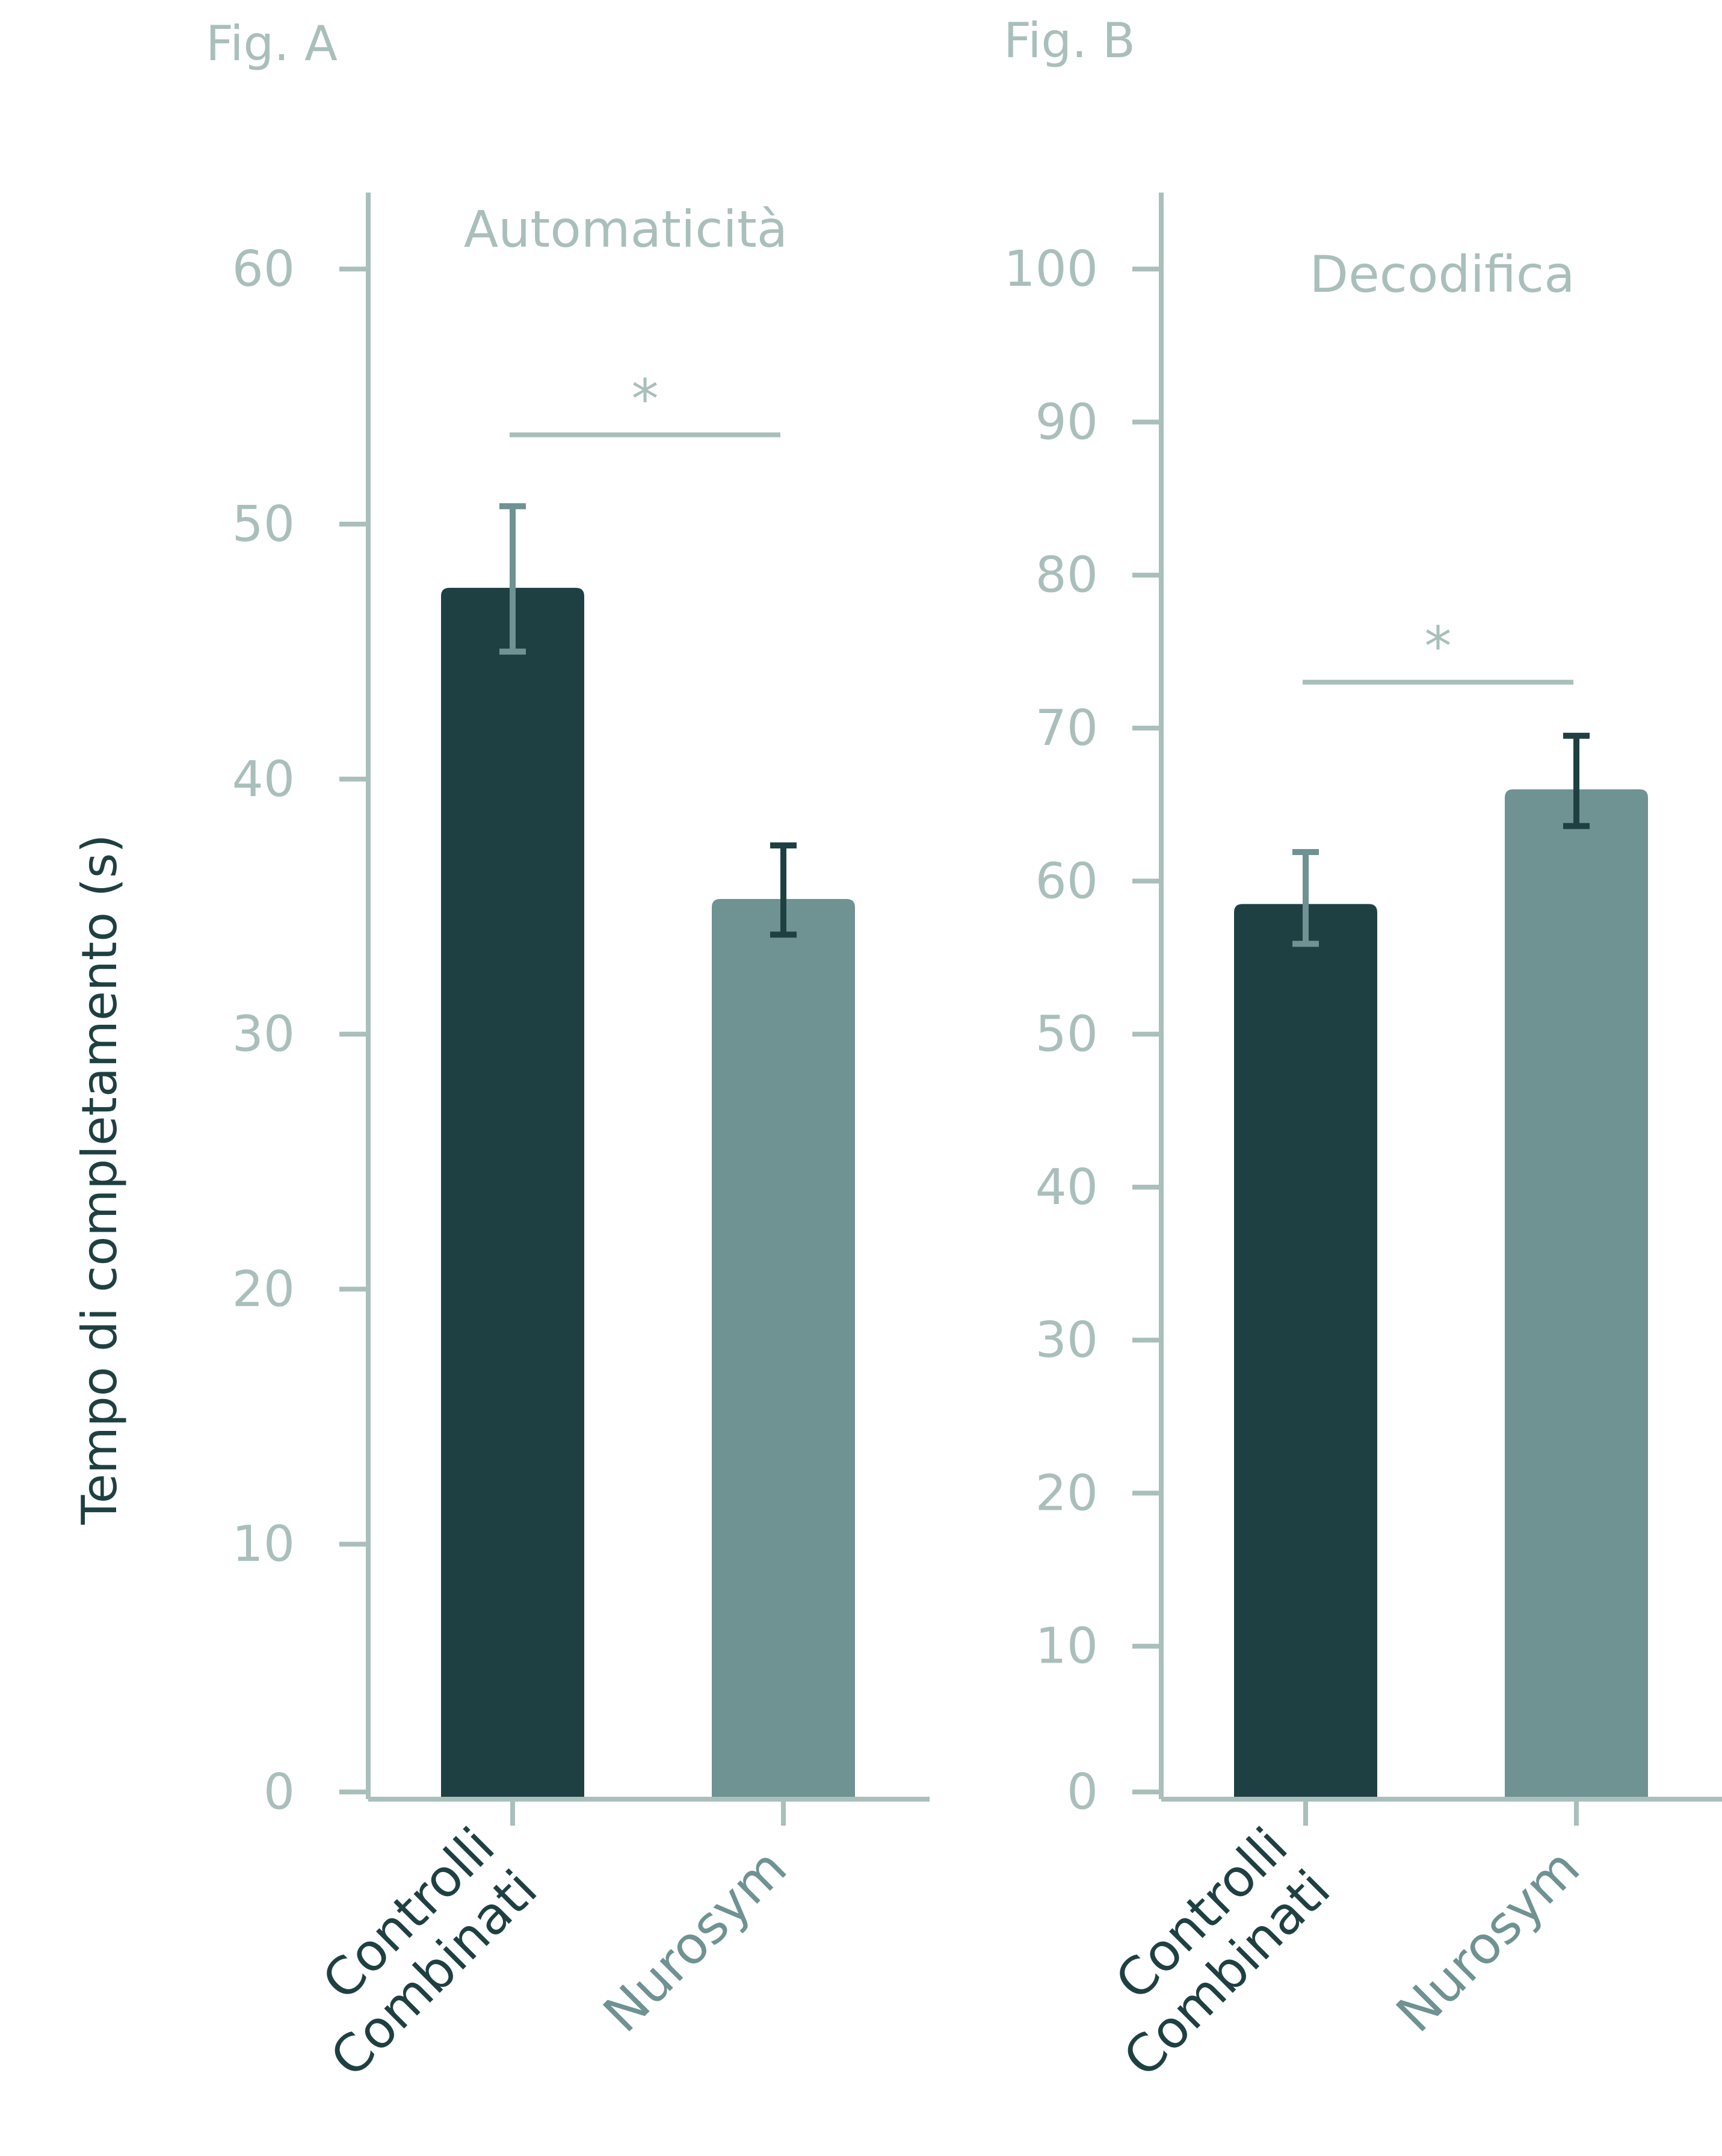  I want to click on chart-title: Decodifica, so click(1442, 274).